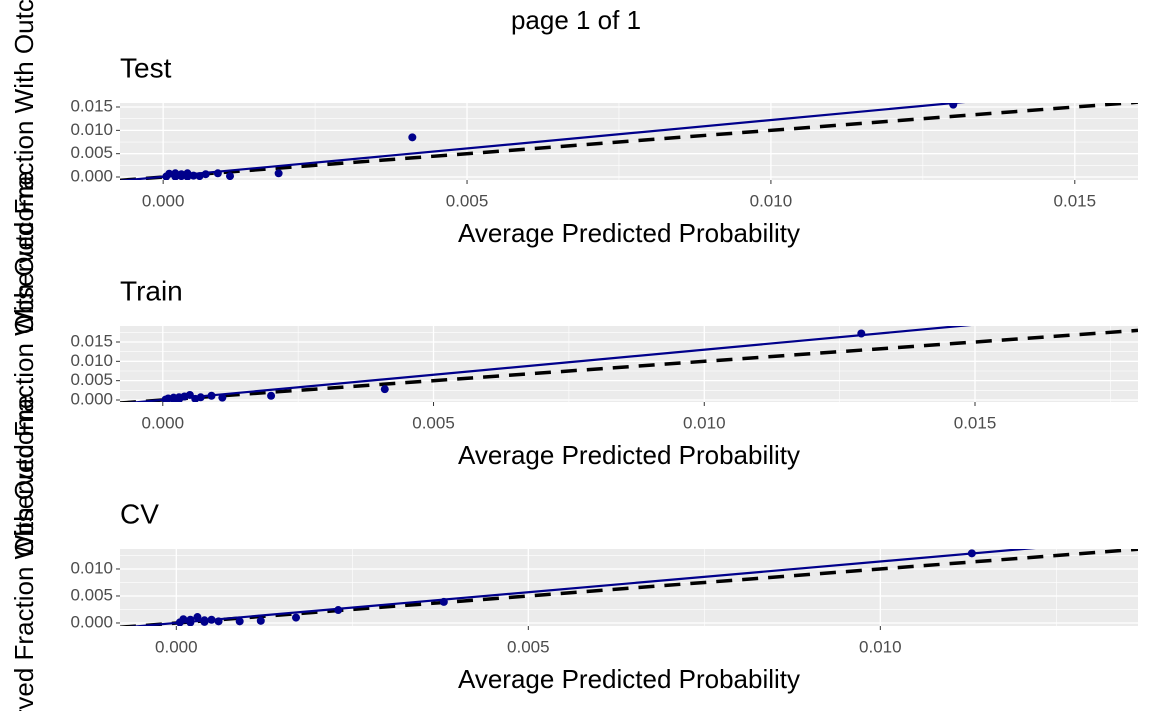 Image resolution: width=1152 pixels, height=711 pixels. Describe the element at coordinates (146, 67) in the screenshot. I see `panel-title: Test` at that location.